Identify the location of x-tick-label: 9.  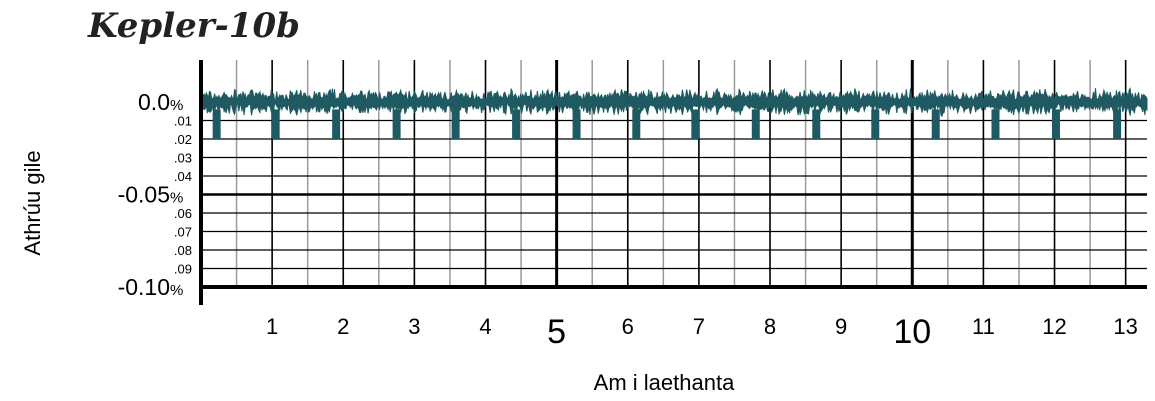
(841, 326).